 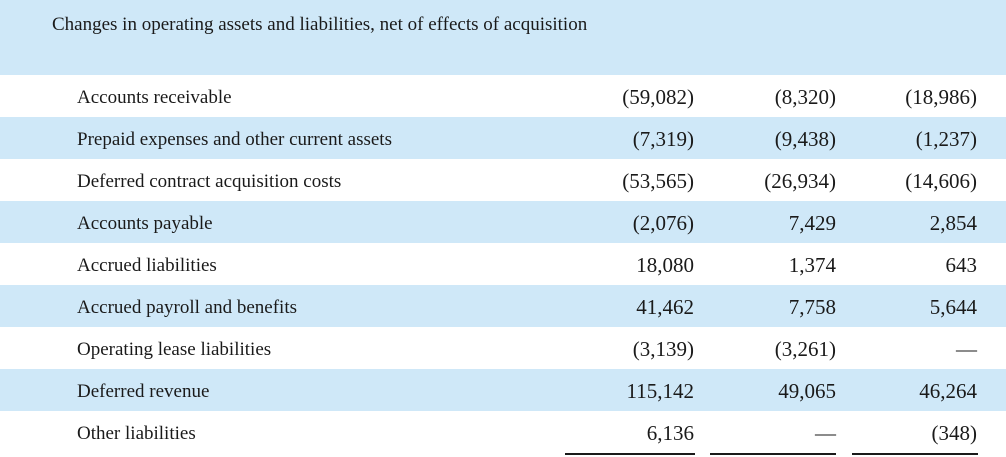 What do you see at coordinates (812, 265) in the screenshot?
I see `value-col2: 1,374` at bounding box center [812, 265].